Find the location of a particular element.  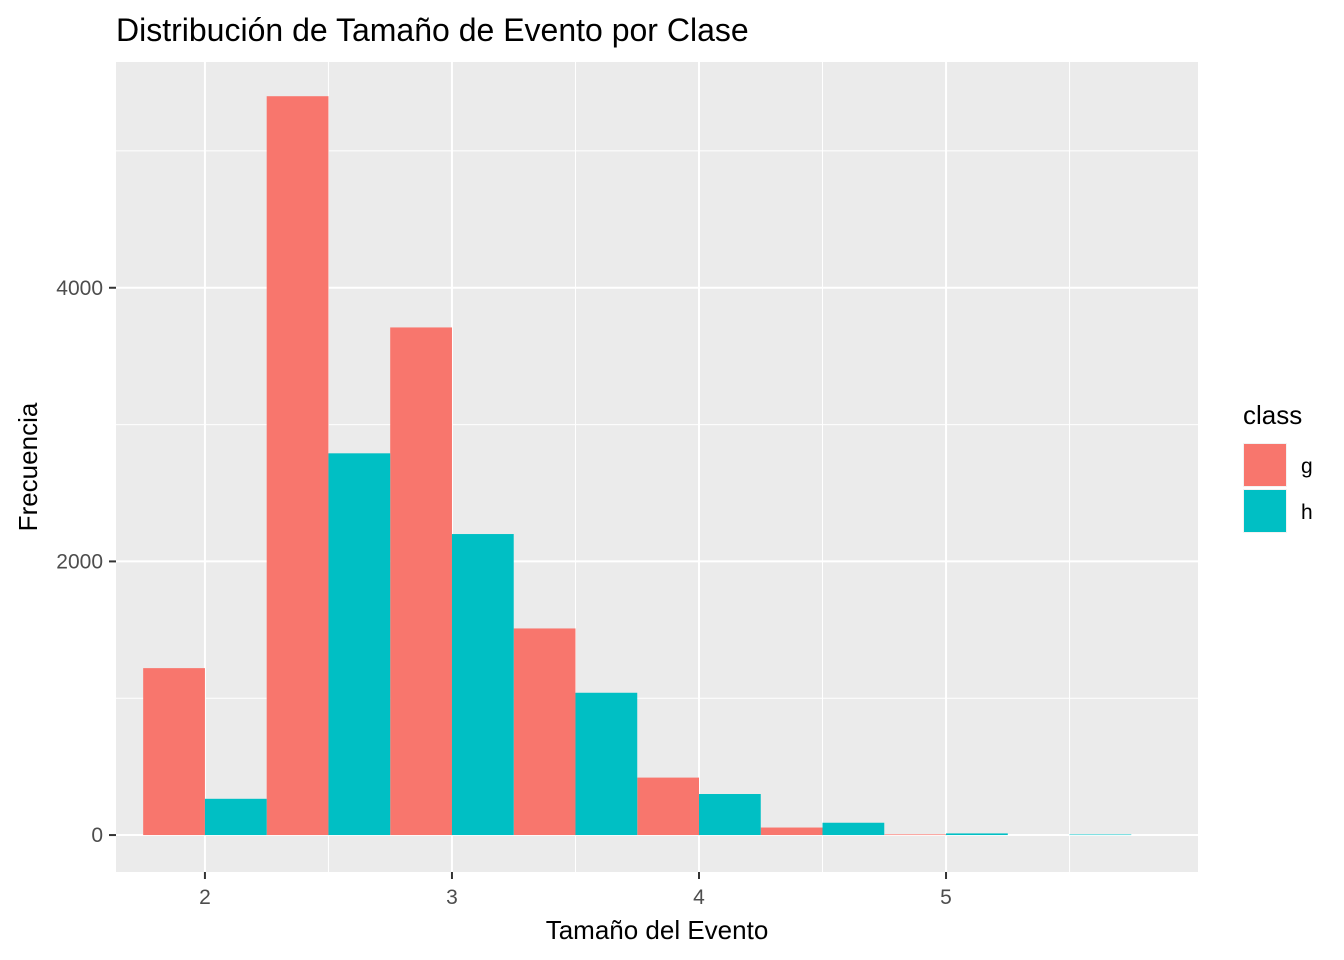

x-tick-label: 5 is located at coordinates (946, 897).